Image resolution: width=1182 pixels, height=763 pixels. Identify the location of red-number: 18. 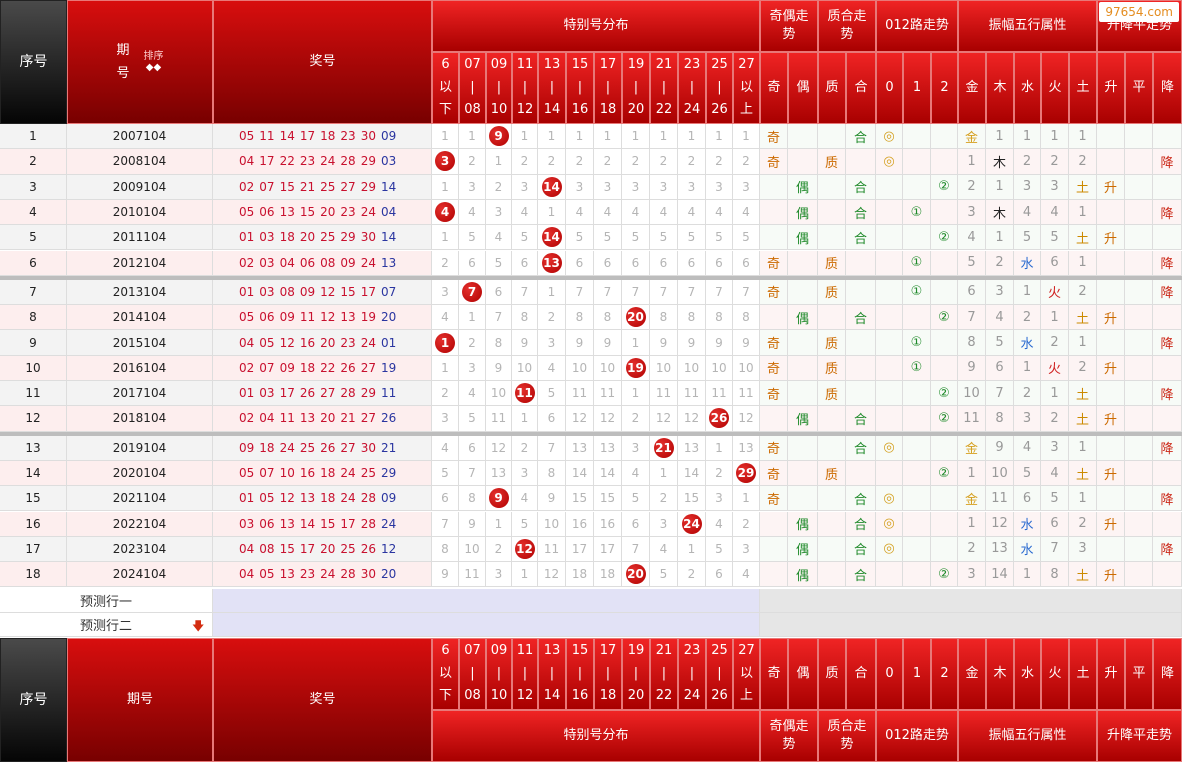
(267, 447).